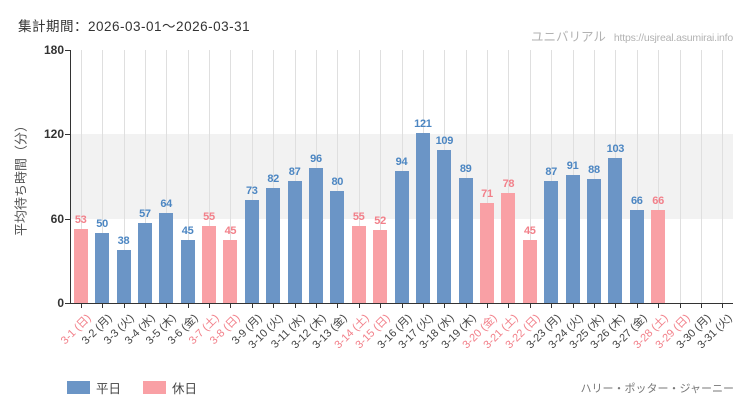  What do you see at coordinates (80, 219) in the screenshot?
I see `bar-value-label: 53` at bounding box center [80, 219].